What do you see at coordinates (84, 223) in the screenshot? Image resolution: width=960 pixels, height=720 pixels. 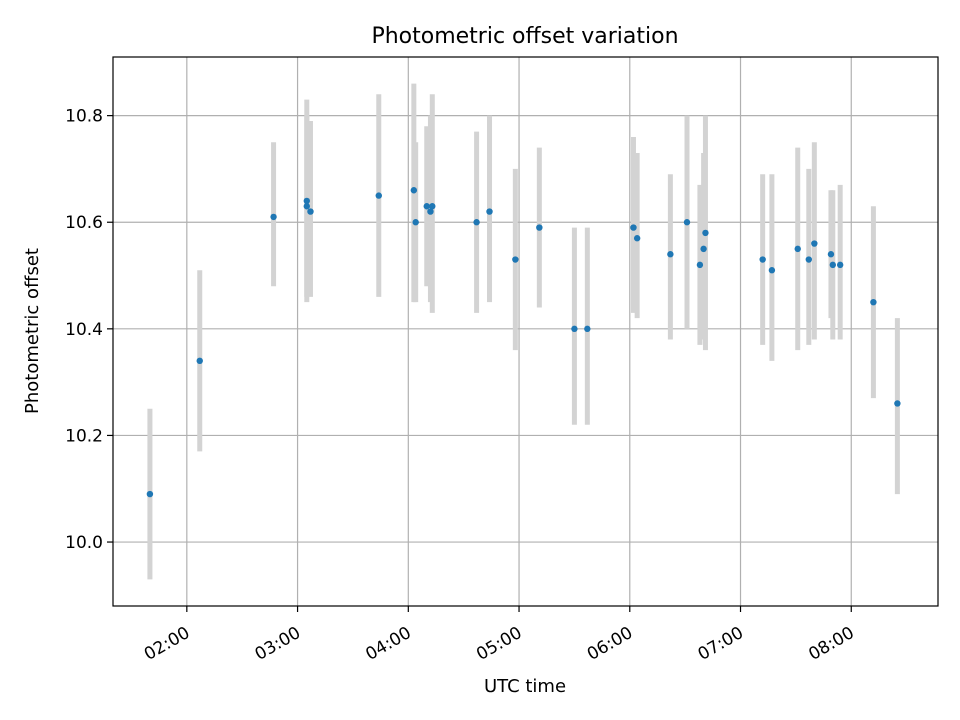 I see `y-tick-label: 10.6` at bounding box center [84, 223].